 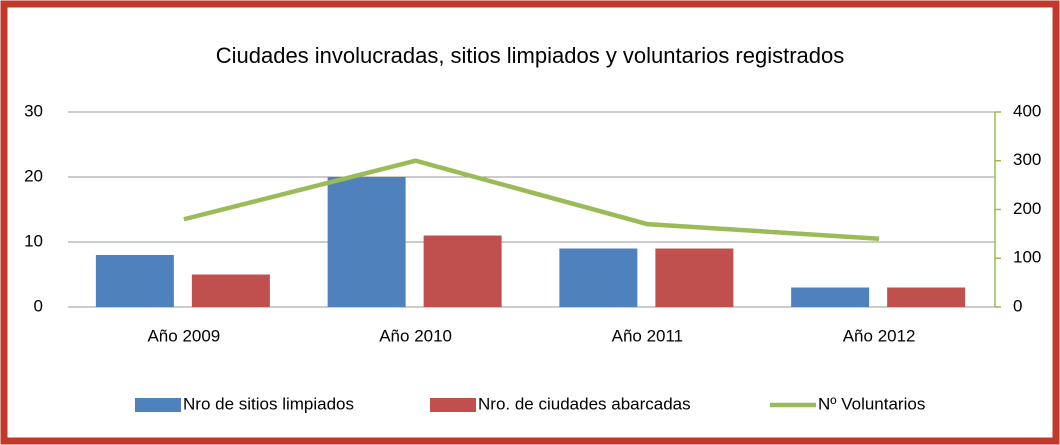 What do you see at coordinates (584, 403) in the screenshot?
I see `legend-label: Nro. de ciudades abarcadas` at bounding box center [584, 403].